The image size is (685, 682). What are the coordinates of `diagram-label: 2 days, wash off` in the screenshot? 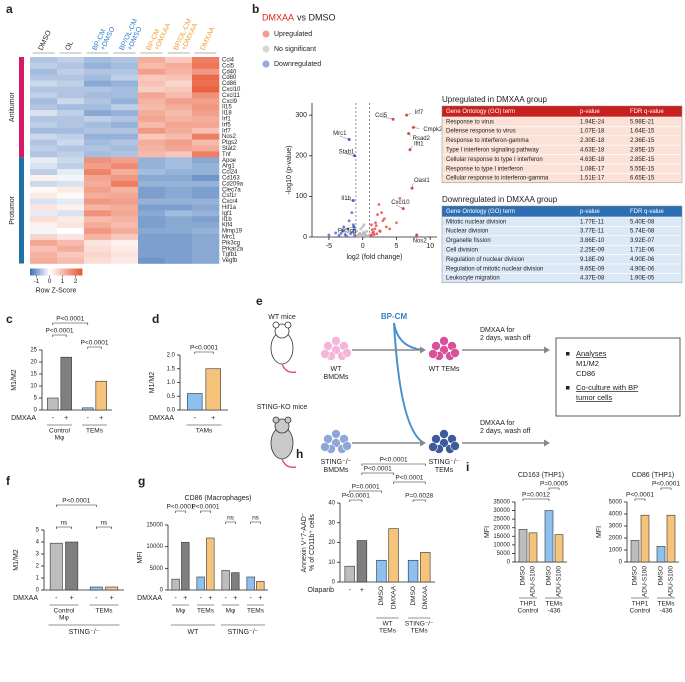 It's located at (505, 338).